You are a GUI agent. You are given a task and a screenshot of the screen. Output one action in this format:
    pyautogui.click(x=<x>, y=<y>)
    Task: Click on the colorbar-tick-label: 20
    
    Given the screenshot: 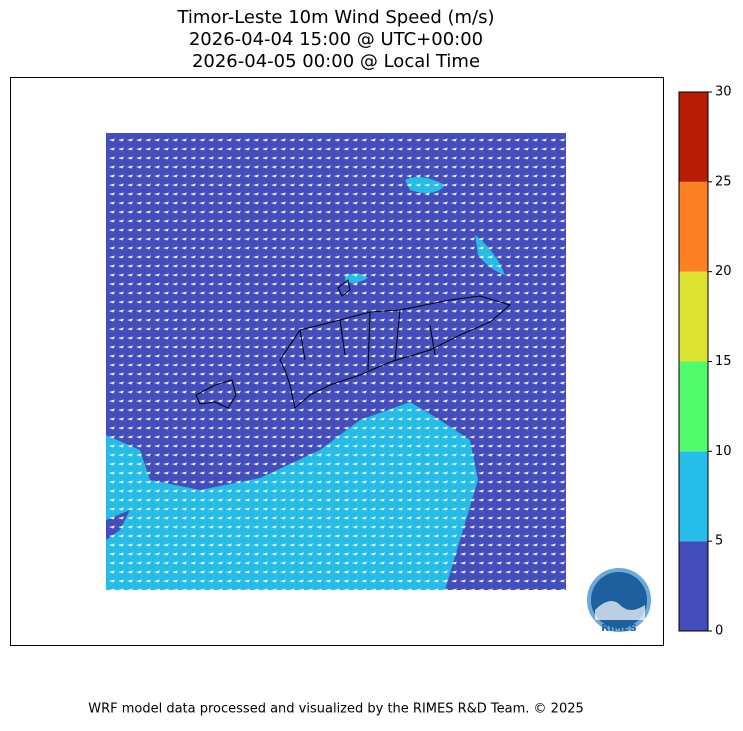 What is the action you would take?
    pyautogui.click(x=723, y=271)
    